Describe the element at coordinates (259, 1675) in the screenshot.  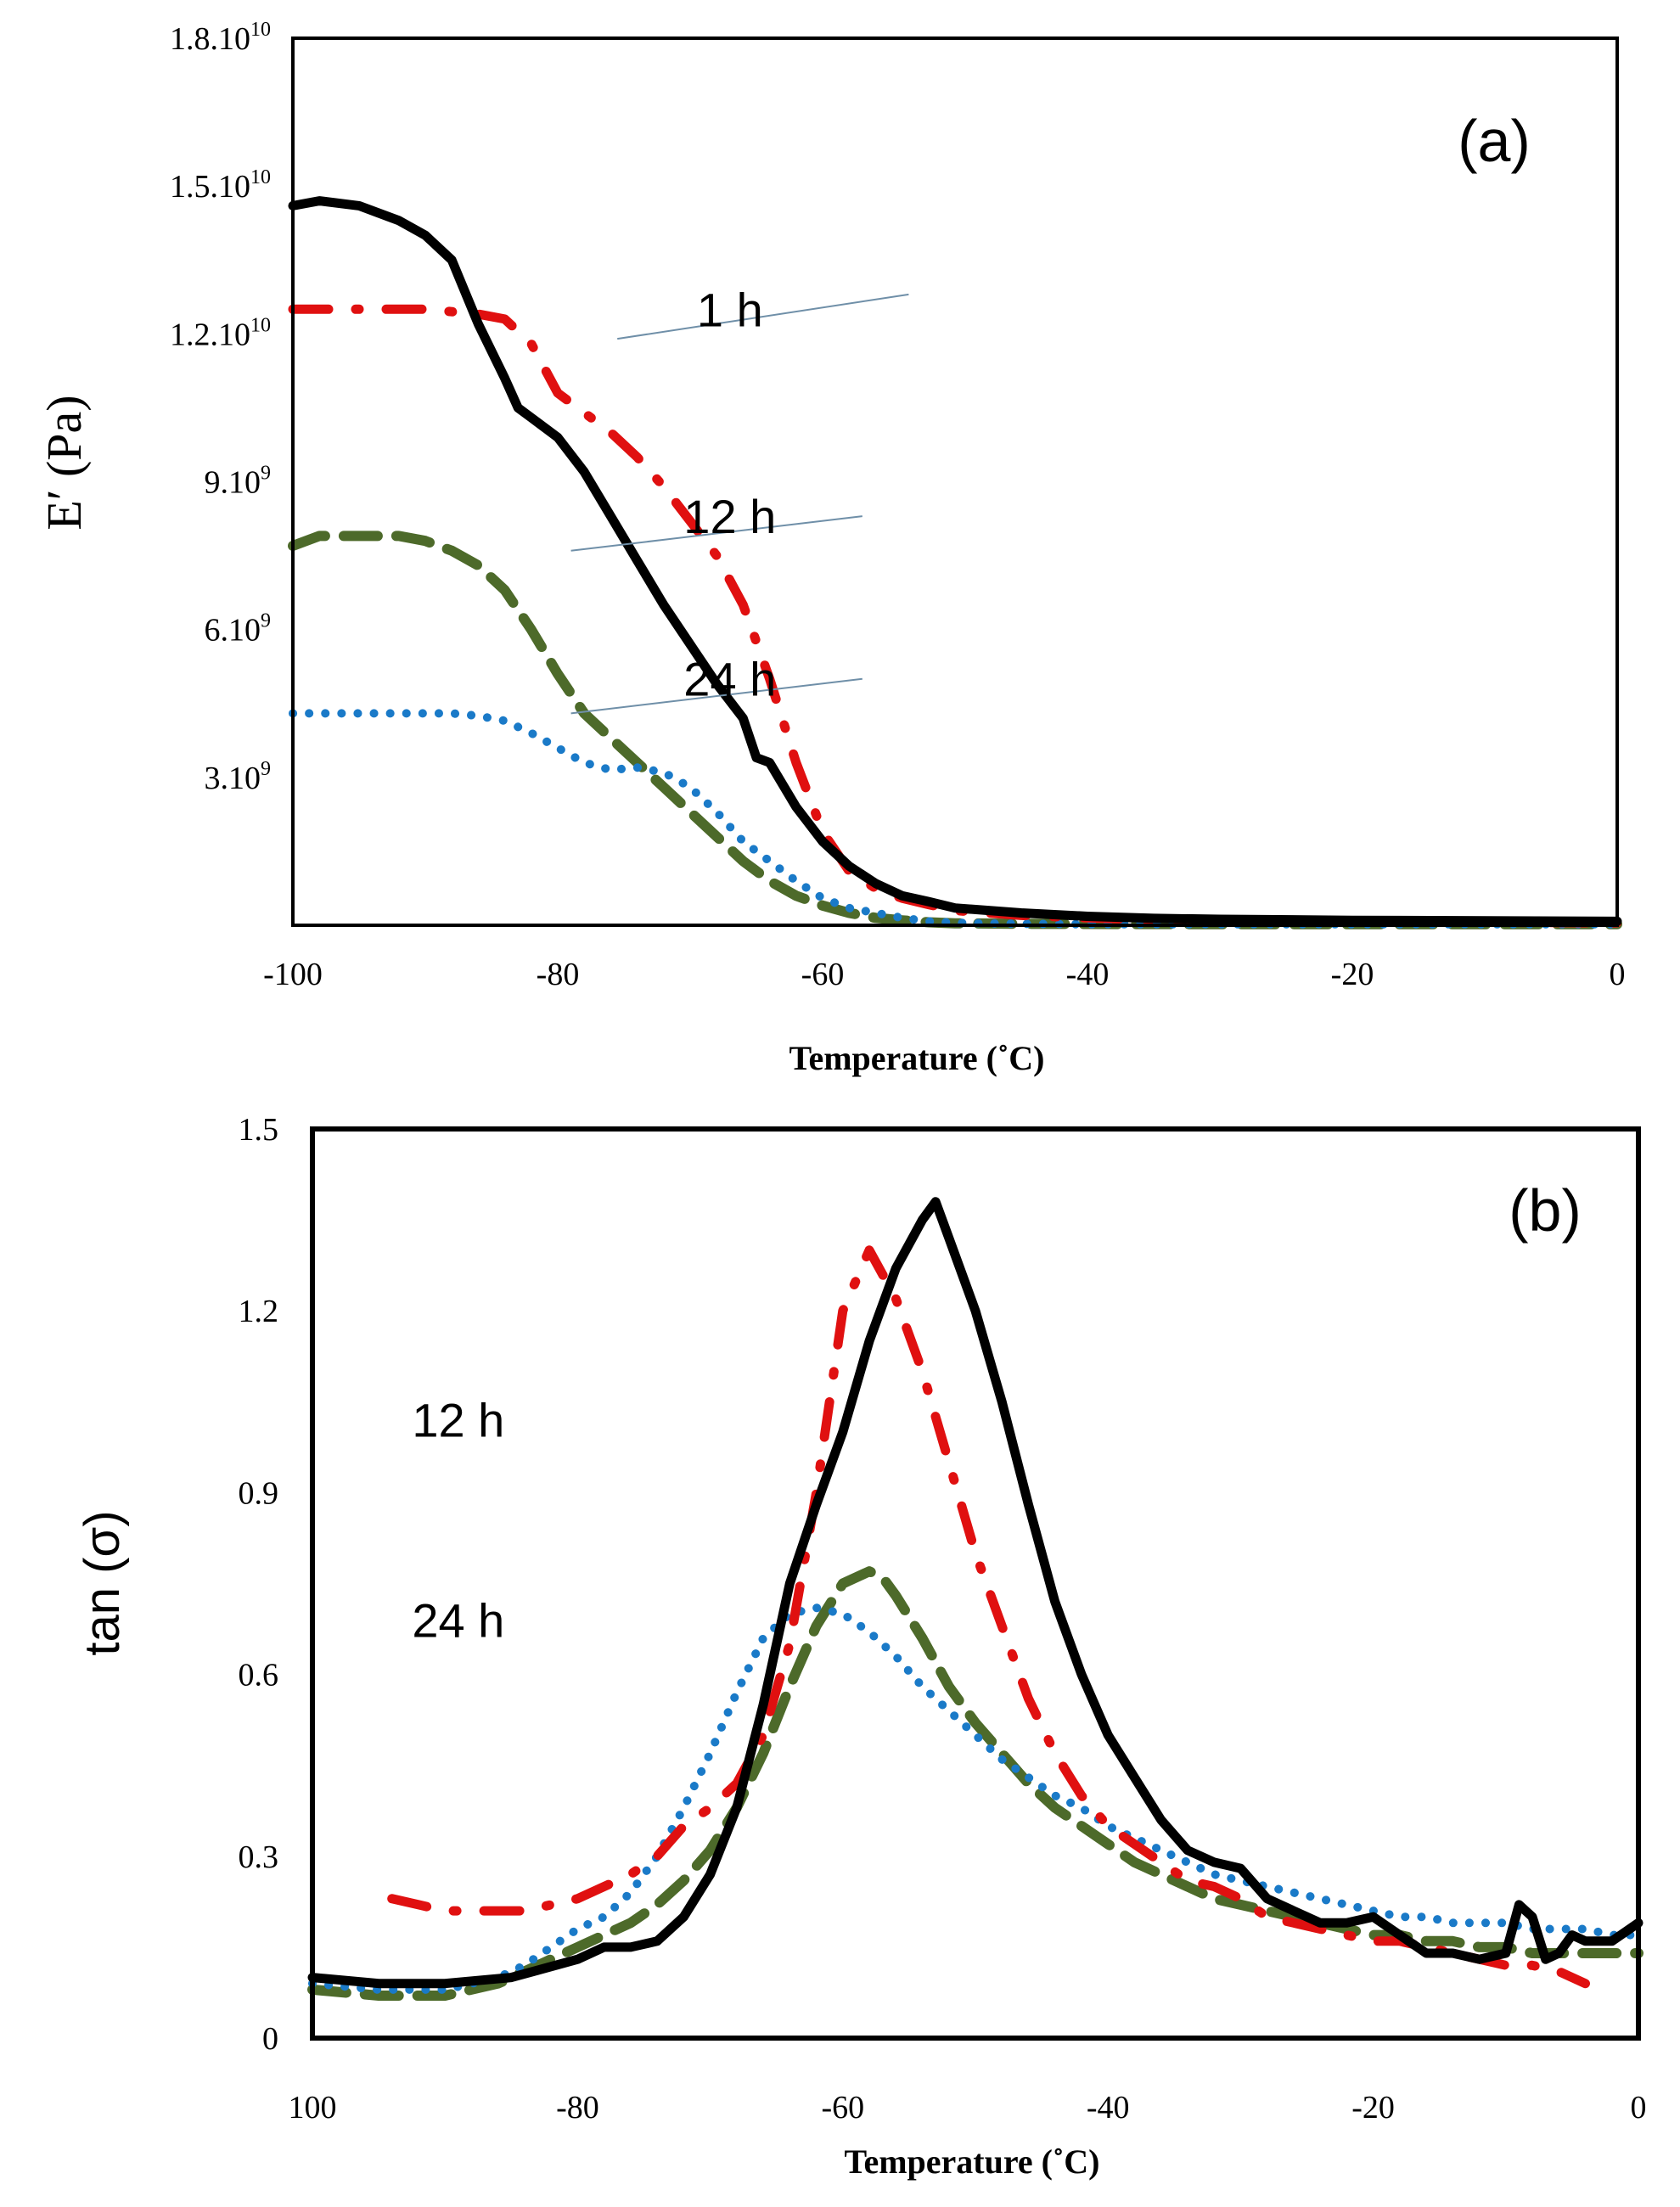
I see `y-tick-label: 0.6` at that location.